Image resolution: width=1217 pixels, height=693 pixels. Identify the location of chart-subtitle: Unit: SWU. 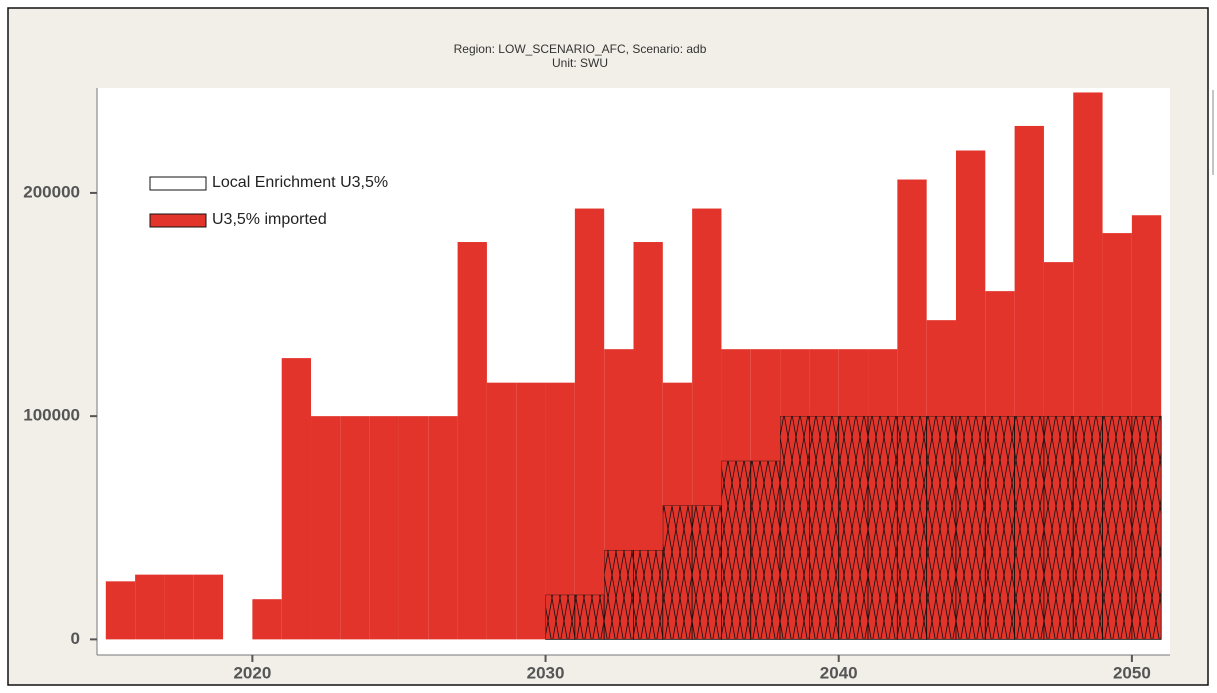
(580, 63).